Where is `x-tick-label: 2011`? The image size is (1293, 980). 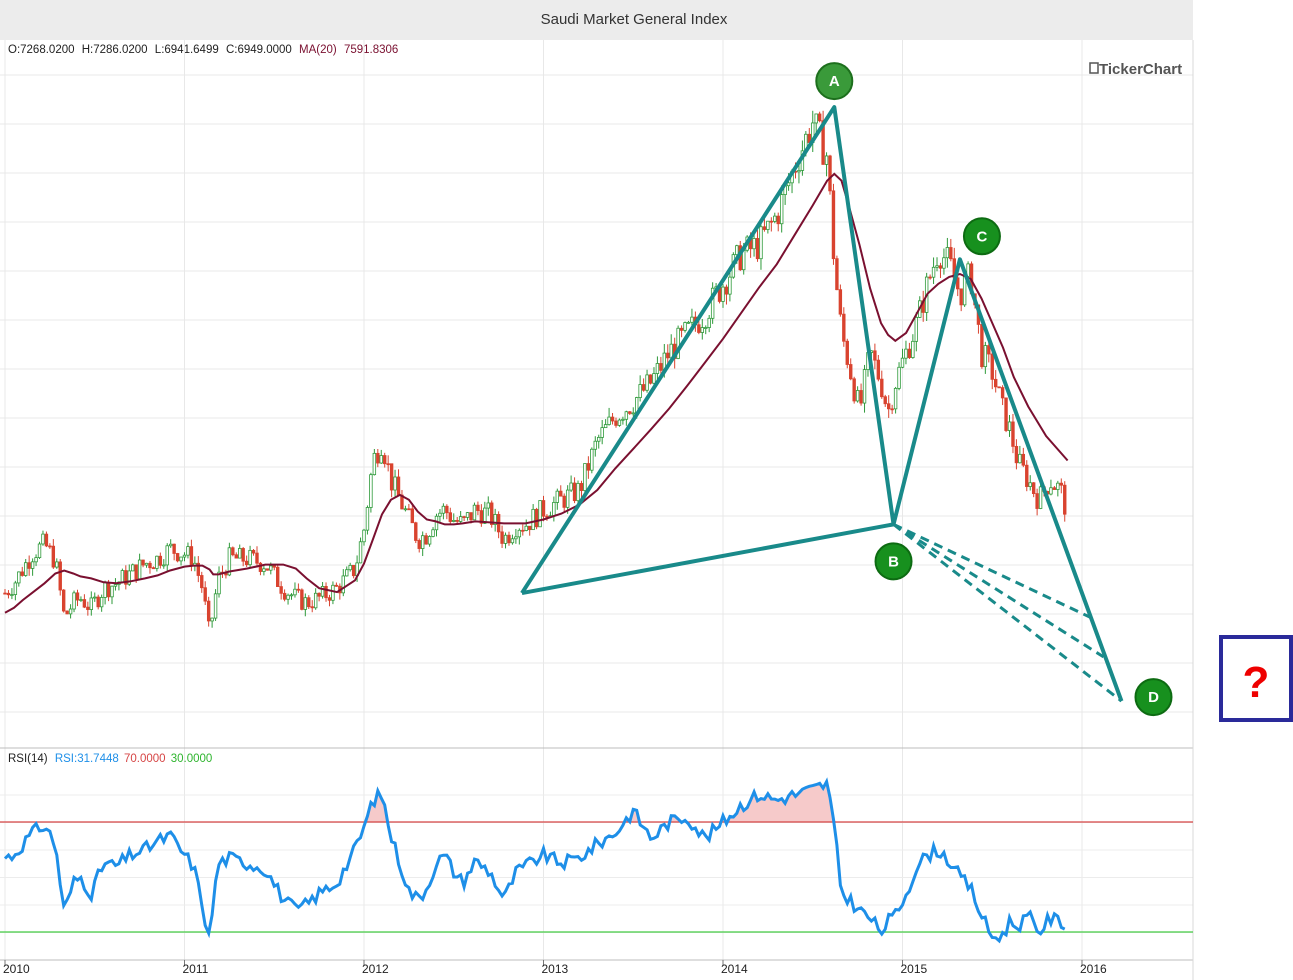 x-tick-label: 2011 is located at coordinates (196, 969).